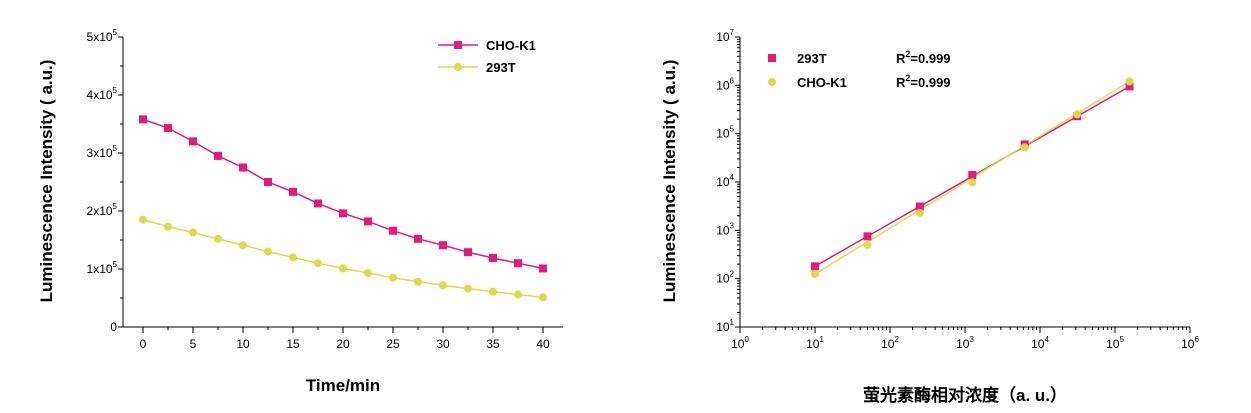 This screenshot has width=1251, height=413. I want to click on concentration-chart-y-tick-label: 10⁴, so click(725, 181).